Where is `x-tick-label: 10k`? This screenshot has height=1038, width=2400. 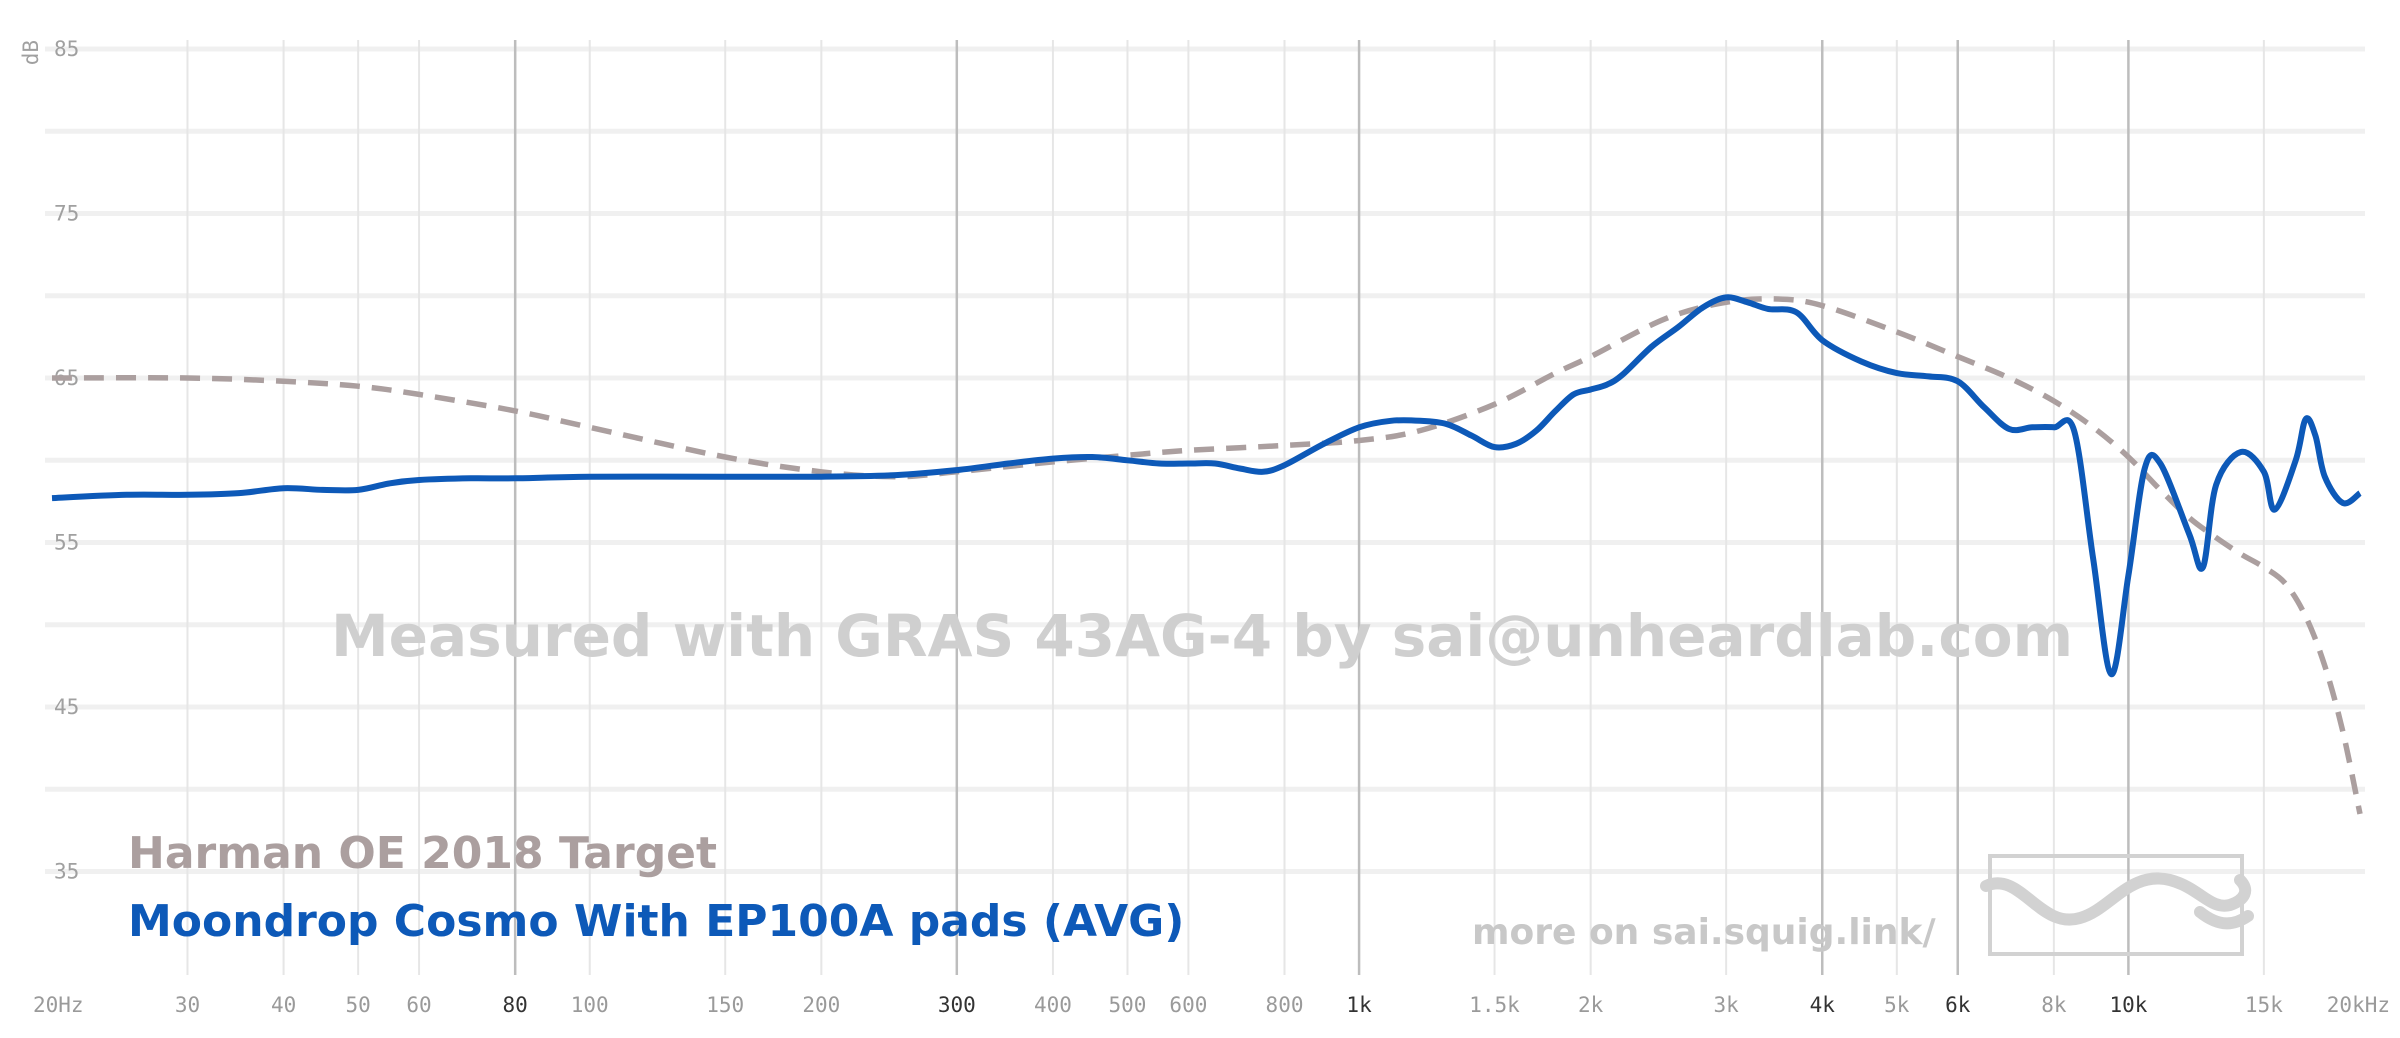 x-tick-label: 10k is located at coordinates (2128, 1005).